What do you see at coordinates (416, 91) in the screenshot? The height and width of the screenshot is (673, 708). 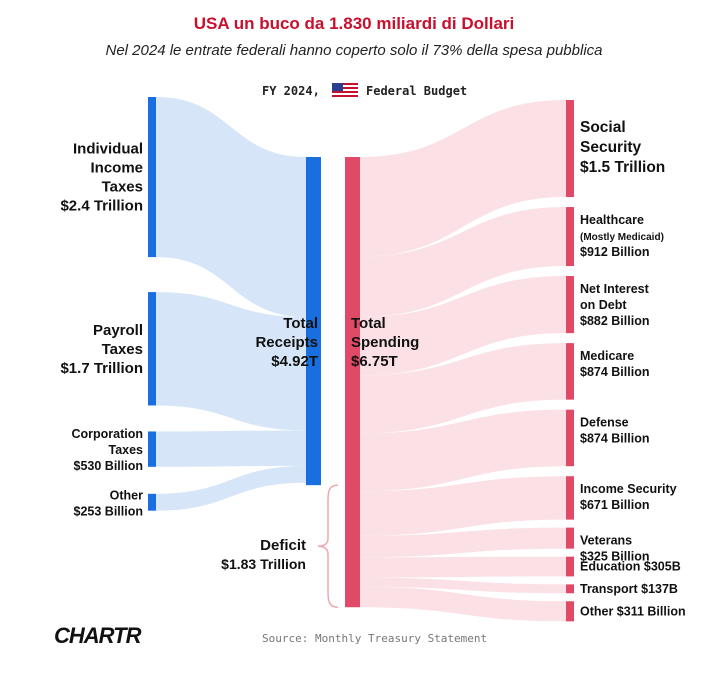 I see `chart-title-suffix: Federal Budget` at bounding box center [416, 91].